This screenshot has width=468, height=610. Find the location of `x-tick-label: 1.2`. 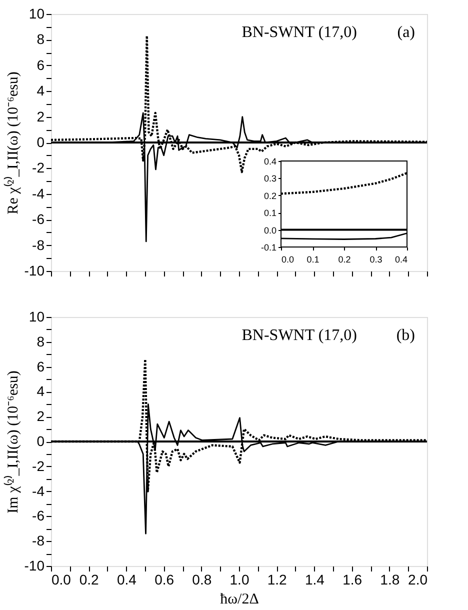

x-tick-label: 1.2 is located at coordinates (277, 580).